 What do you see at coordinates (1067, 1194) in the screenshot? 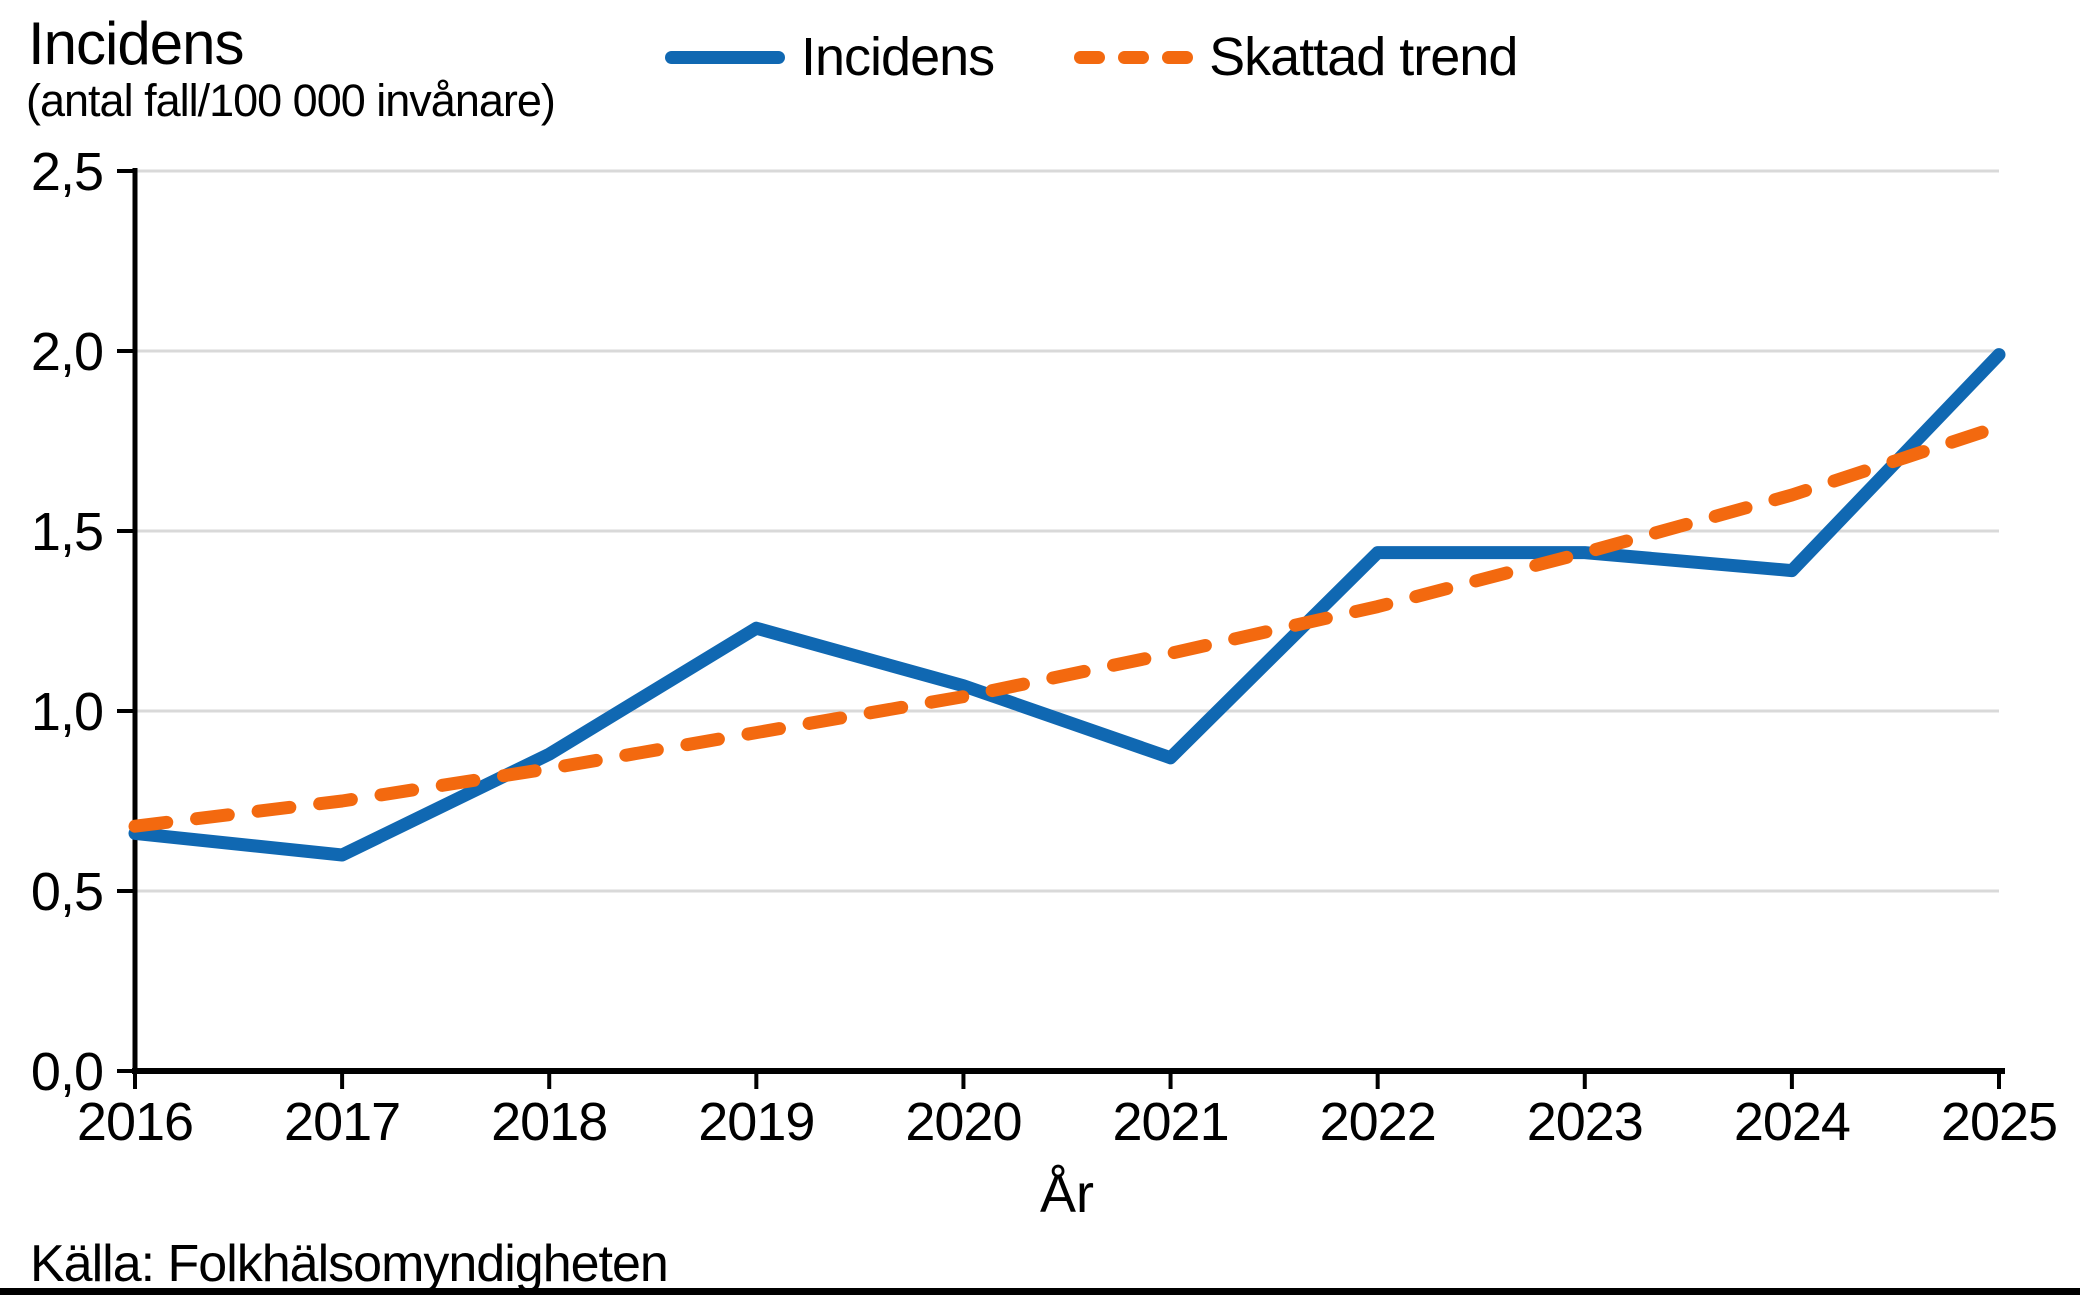
I see `x-axis-title: År` at bounding box center [1067, 1194].